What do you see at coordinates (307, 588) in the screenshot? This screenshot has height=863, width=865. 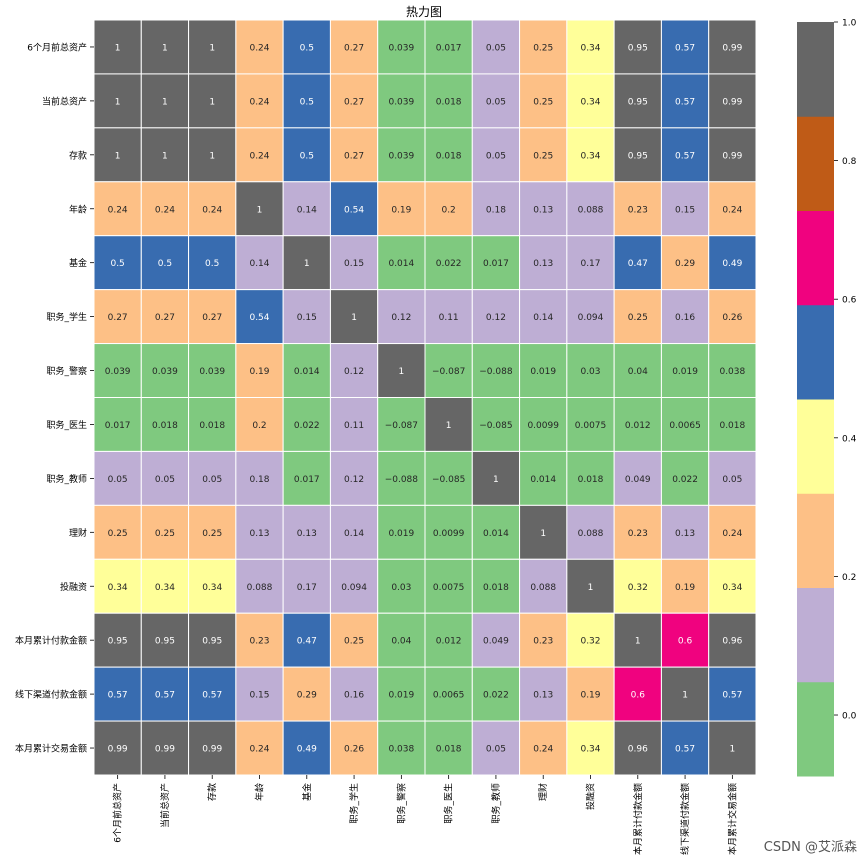 I see `cell-value-label: 0.17` at bounding box center [307, 588].